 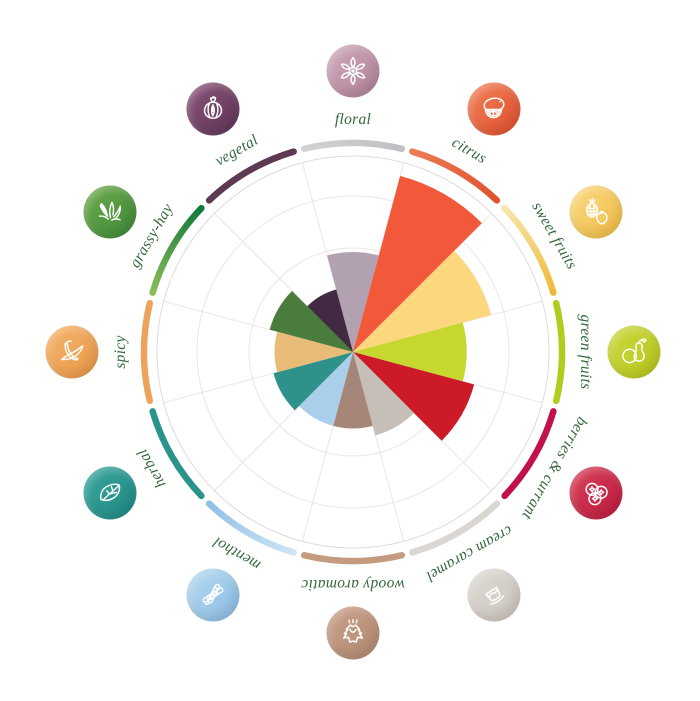 I want to click on candy-canes-icon, so click(x=212, y=595).